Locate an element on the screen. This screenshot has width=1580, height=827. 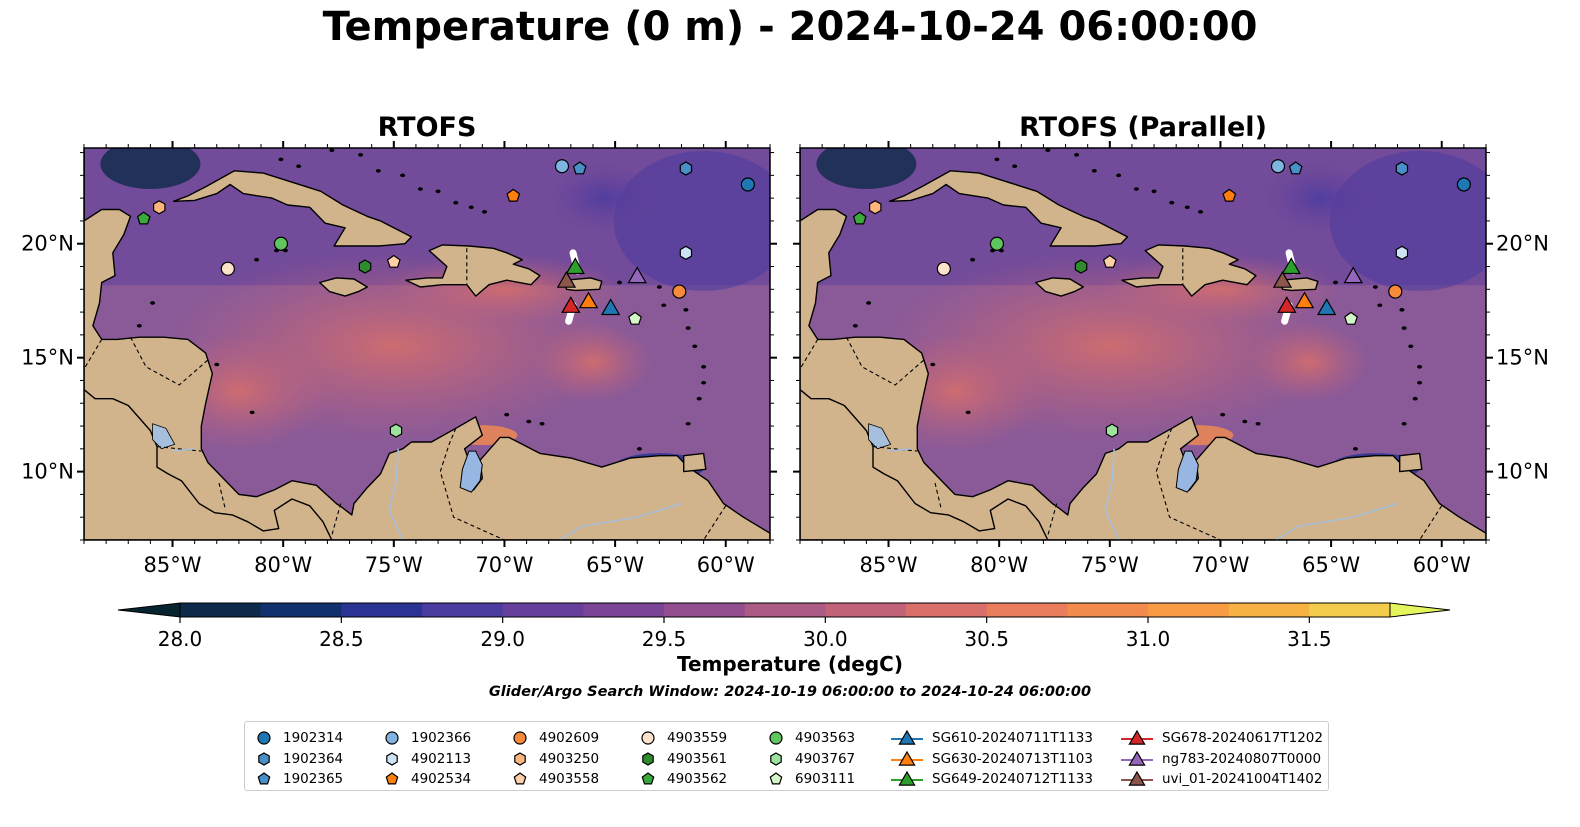
legend-item: 4903767 is located at coordinates (810, 759).